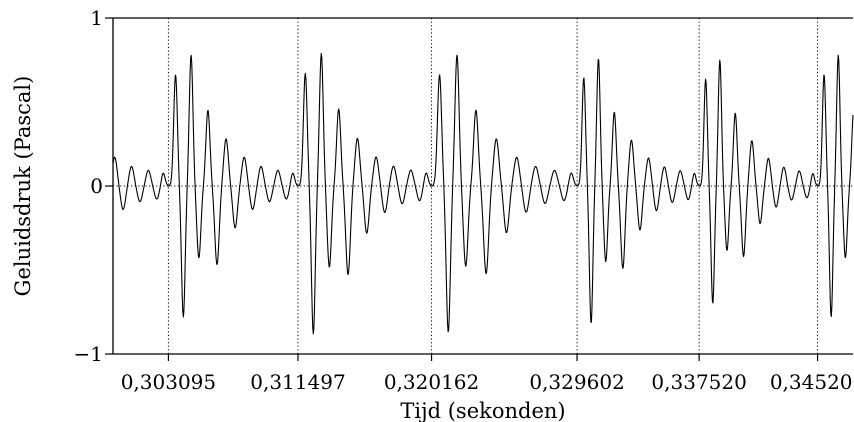 This screenshot has height=422, width=854. Describe the element at coordinates (23, 186) in the screenshot. I see `y-axis-title: Geluidsdruk (Pascal)` at that location.